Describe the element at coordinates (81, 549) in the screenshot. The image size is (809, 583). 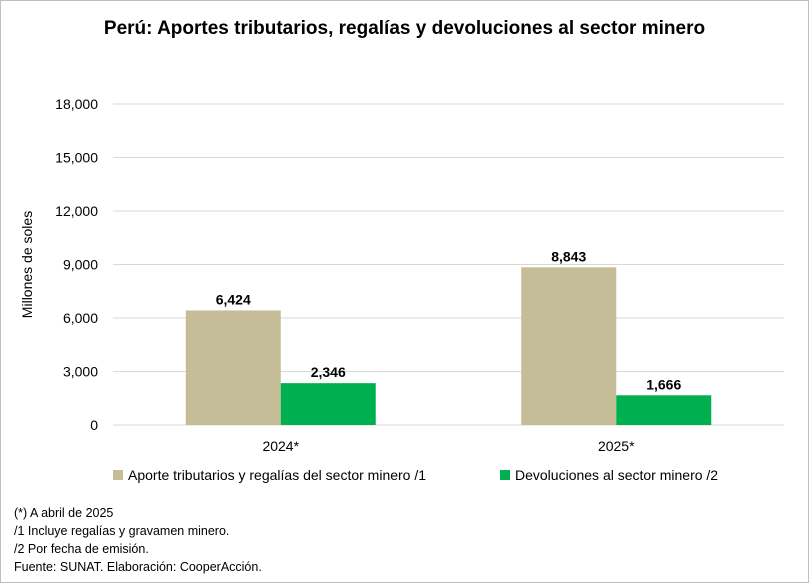
I see `footnote-2: /2 Por fecha de emisión.` at that location.